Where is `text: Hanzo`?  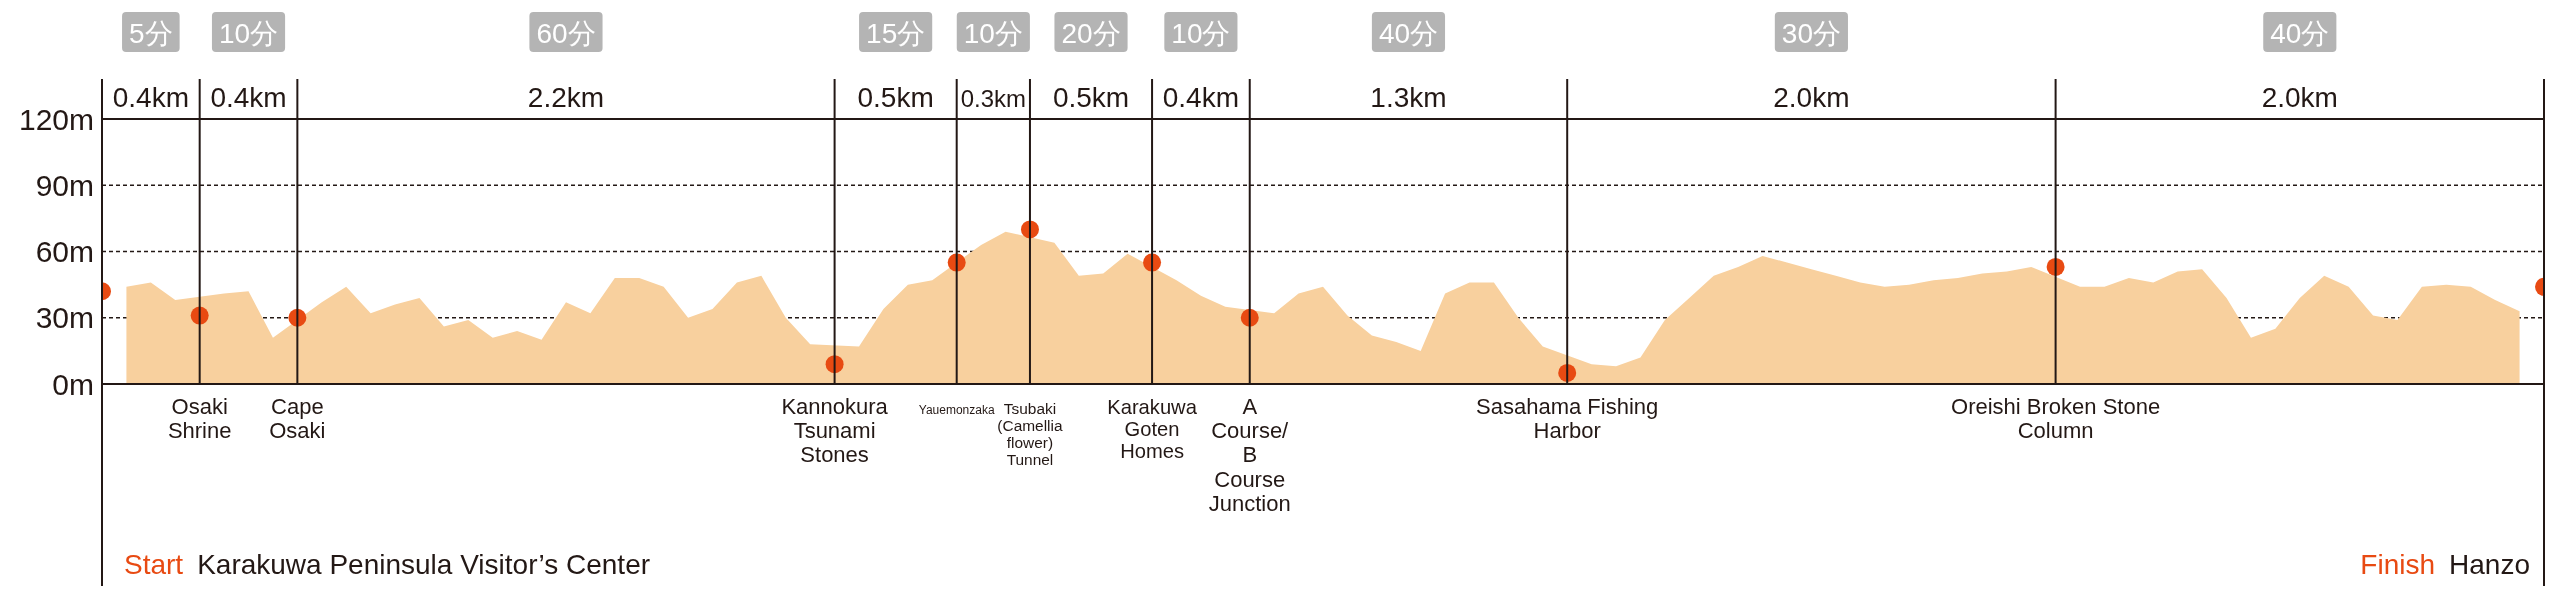
text: Hanzo is located at coordinates (2489, 564).